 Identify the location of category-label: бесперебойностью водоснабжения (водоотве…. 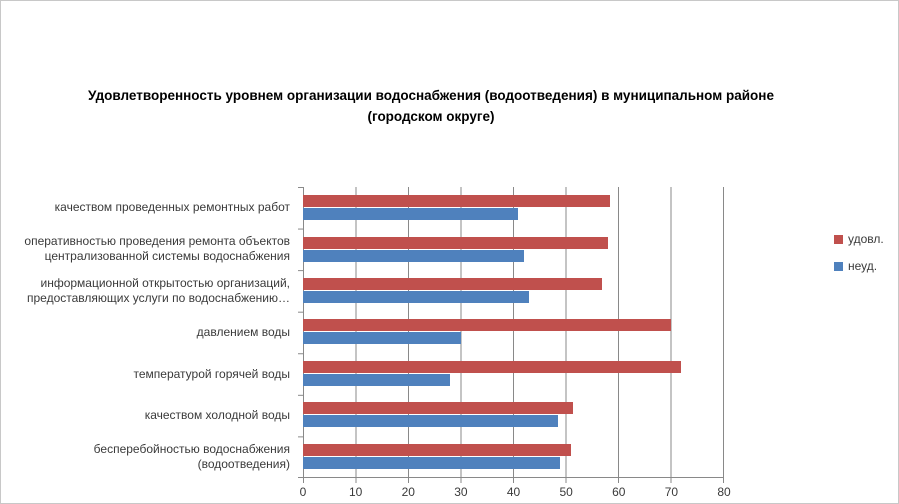
(191, 457).